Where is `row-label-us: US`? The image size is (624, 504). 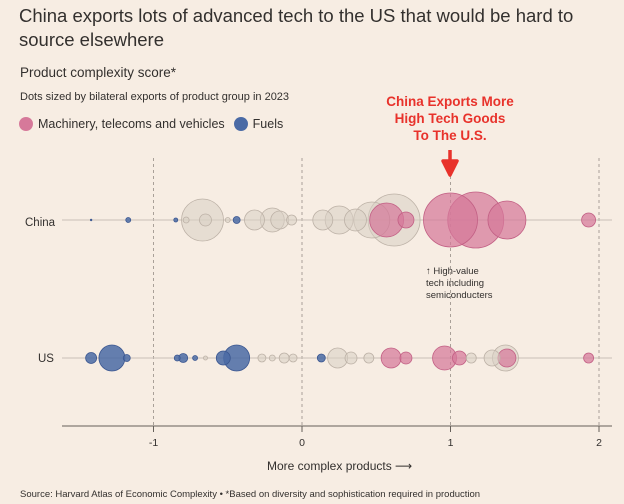
row-label-us: US is located at coordinates (46, 359).